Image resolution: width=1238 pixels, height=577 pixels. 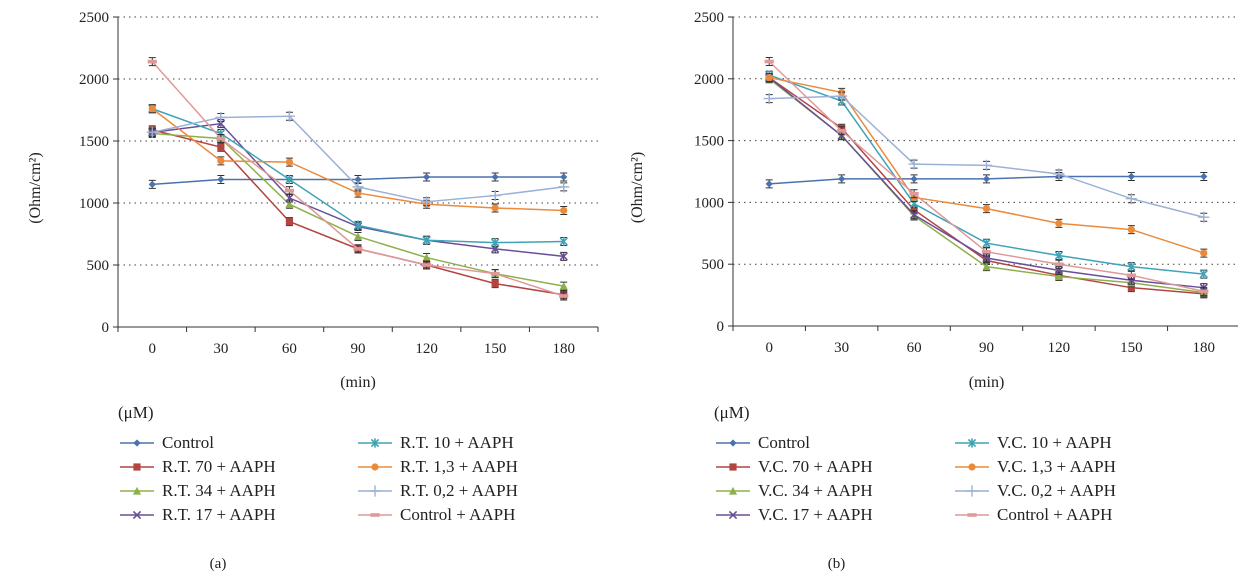 I want to click on legend-label: R.T. 34 + AAPH, so click(x=219, y=490).